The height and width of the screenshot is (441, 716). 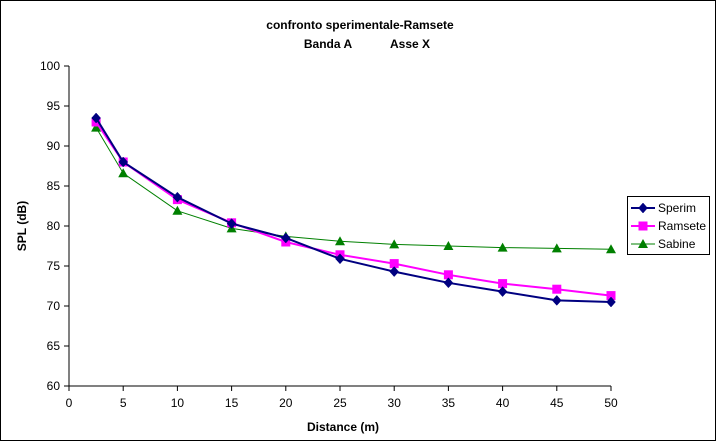 I want to click on x-tick-label: 0, so click(x=69, y=403).